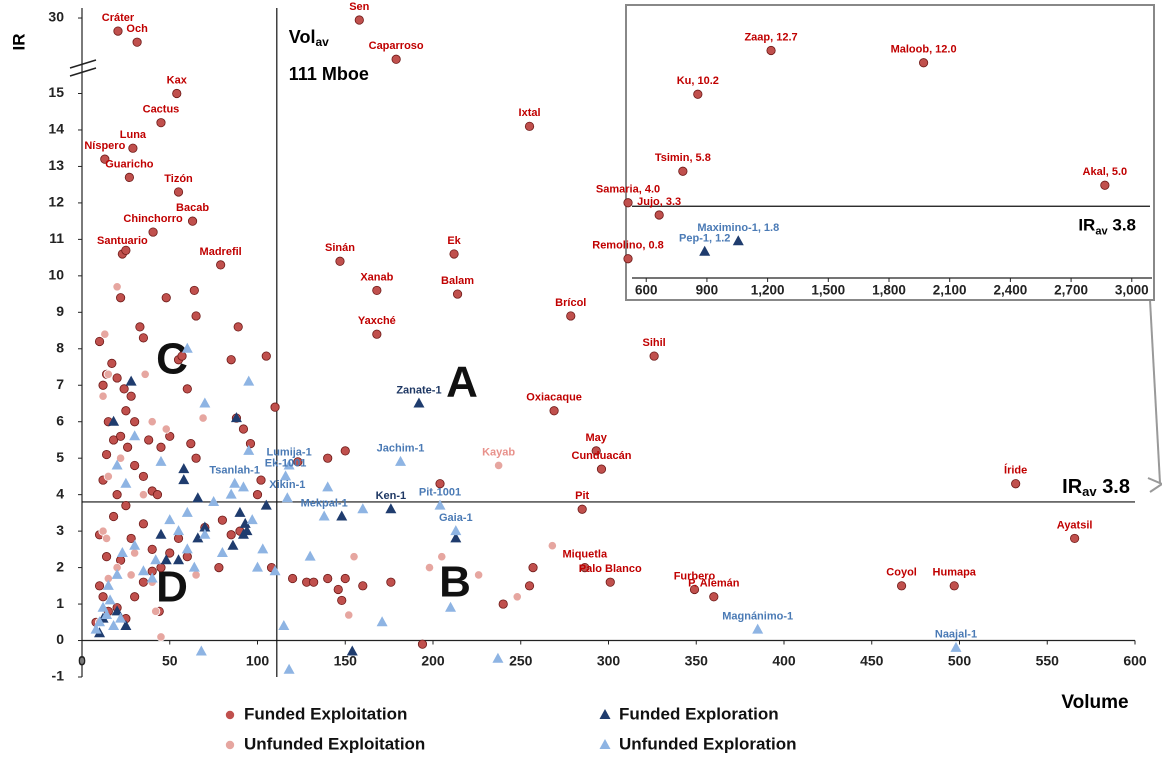  I want to click on y-tick-label: -1, so click(58, 676).